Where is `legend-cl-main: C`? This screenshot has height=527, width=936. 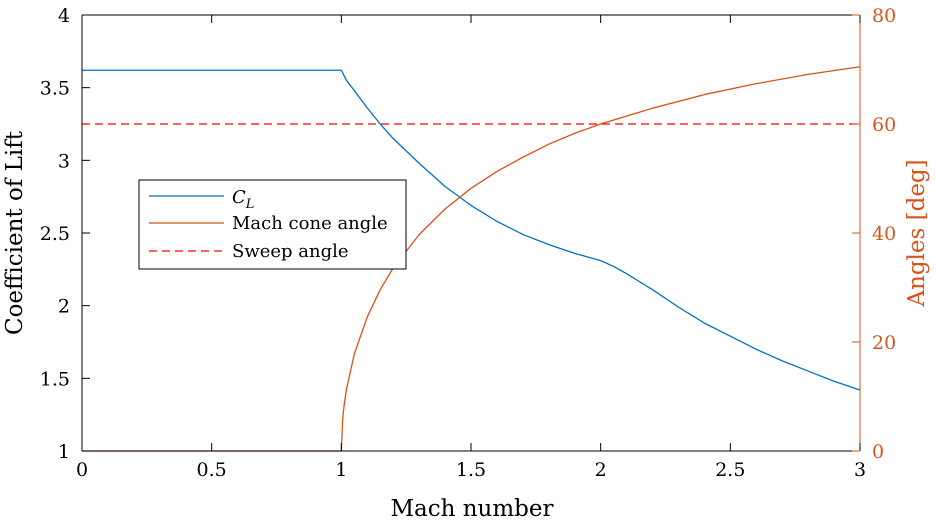
legend-cl-main: C is located at coordinates (239, 197).